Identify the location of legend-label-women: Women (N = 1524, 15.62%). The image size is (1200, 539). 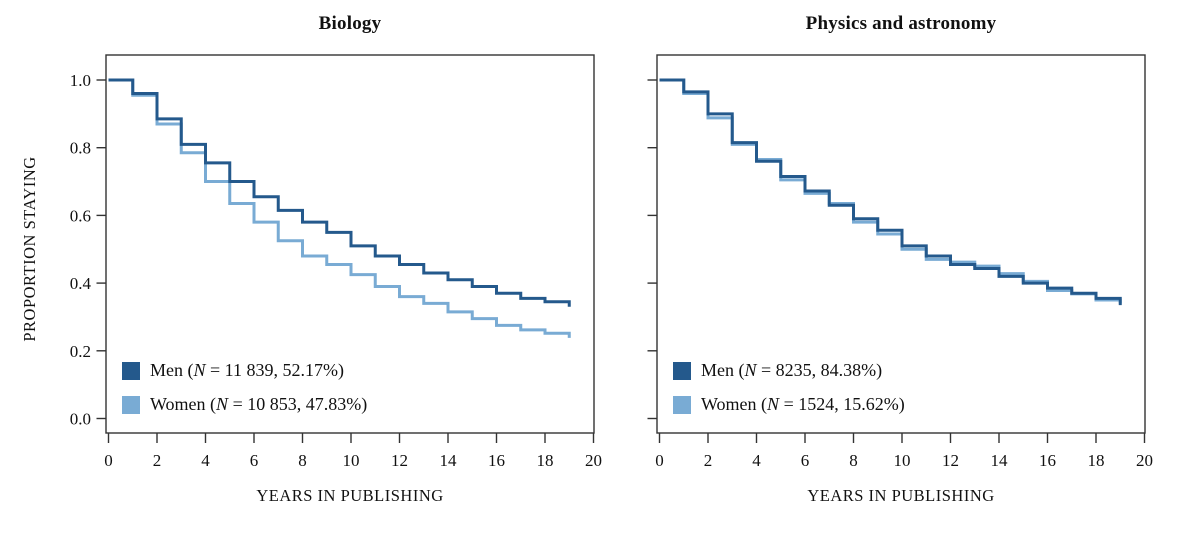
(803, 404).